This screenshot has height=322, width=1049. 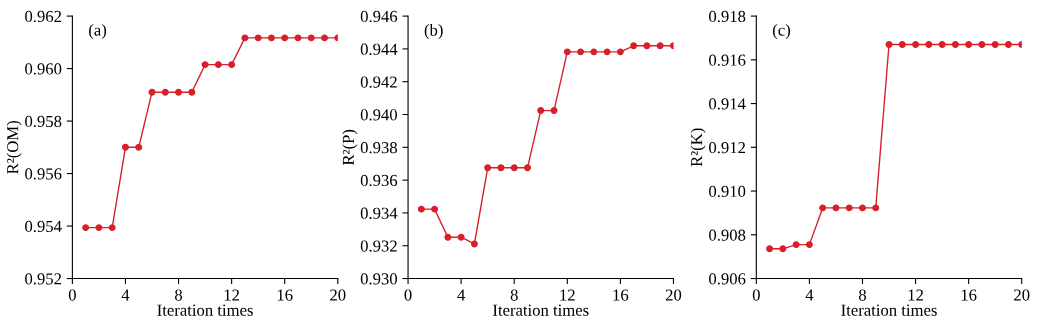 What do you see at coordinates (781, 31) in the screenshot?
I see `annotation: (c)` at bounding box center [781, 31].